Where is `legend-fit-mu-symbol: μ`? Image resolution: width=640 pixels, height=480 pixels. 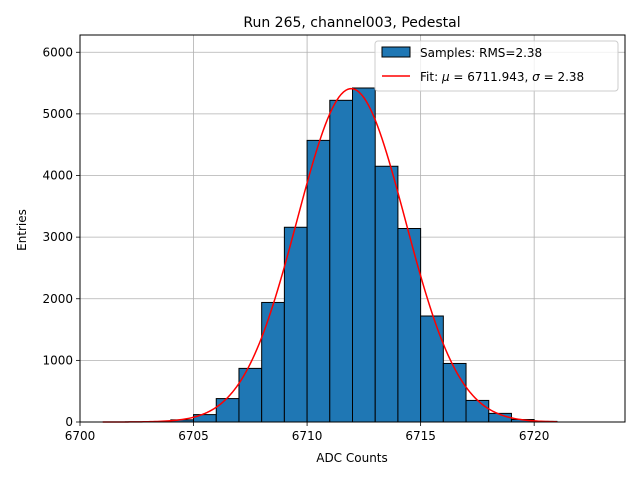
legend-fit-mu-symbol: μ is located at coordinates (445, 77).